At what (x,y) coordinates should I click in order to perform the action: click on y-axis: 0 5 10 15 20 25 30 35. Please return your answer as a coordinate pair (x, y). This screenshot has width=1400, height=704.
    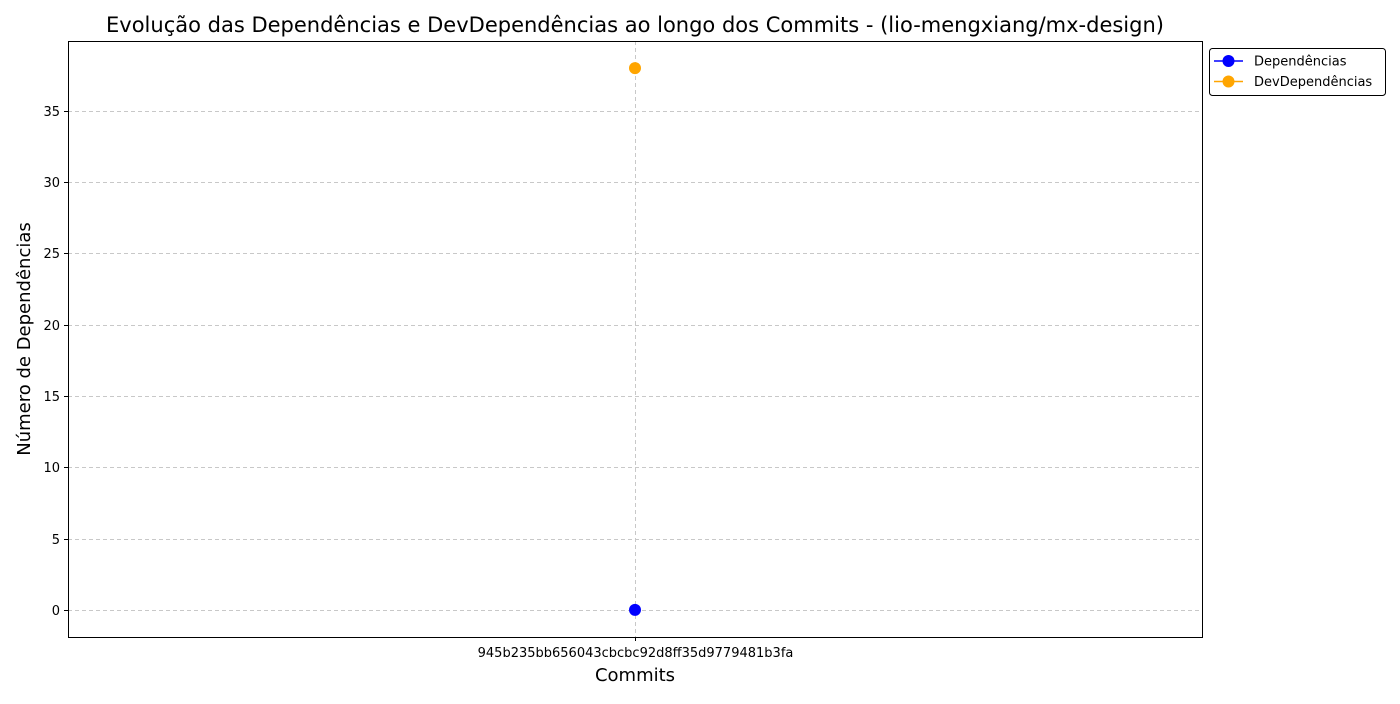
    Looking at the image, I should click on (55, 362).